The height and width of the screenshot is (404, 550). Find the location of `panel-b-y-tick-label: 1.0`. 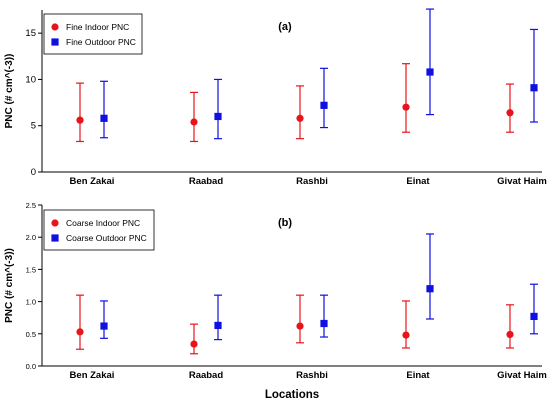

panel-b-y-tick-label: 1.0 is located at coordinates (31, 302).